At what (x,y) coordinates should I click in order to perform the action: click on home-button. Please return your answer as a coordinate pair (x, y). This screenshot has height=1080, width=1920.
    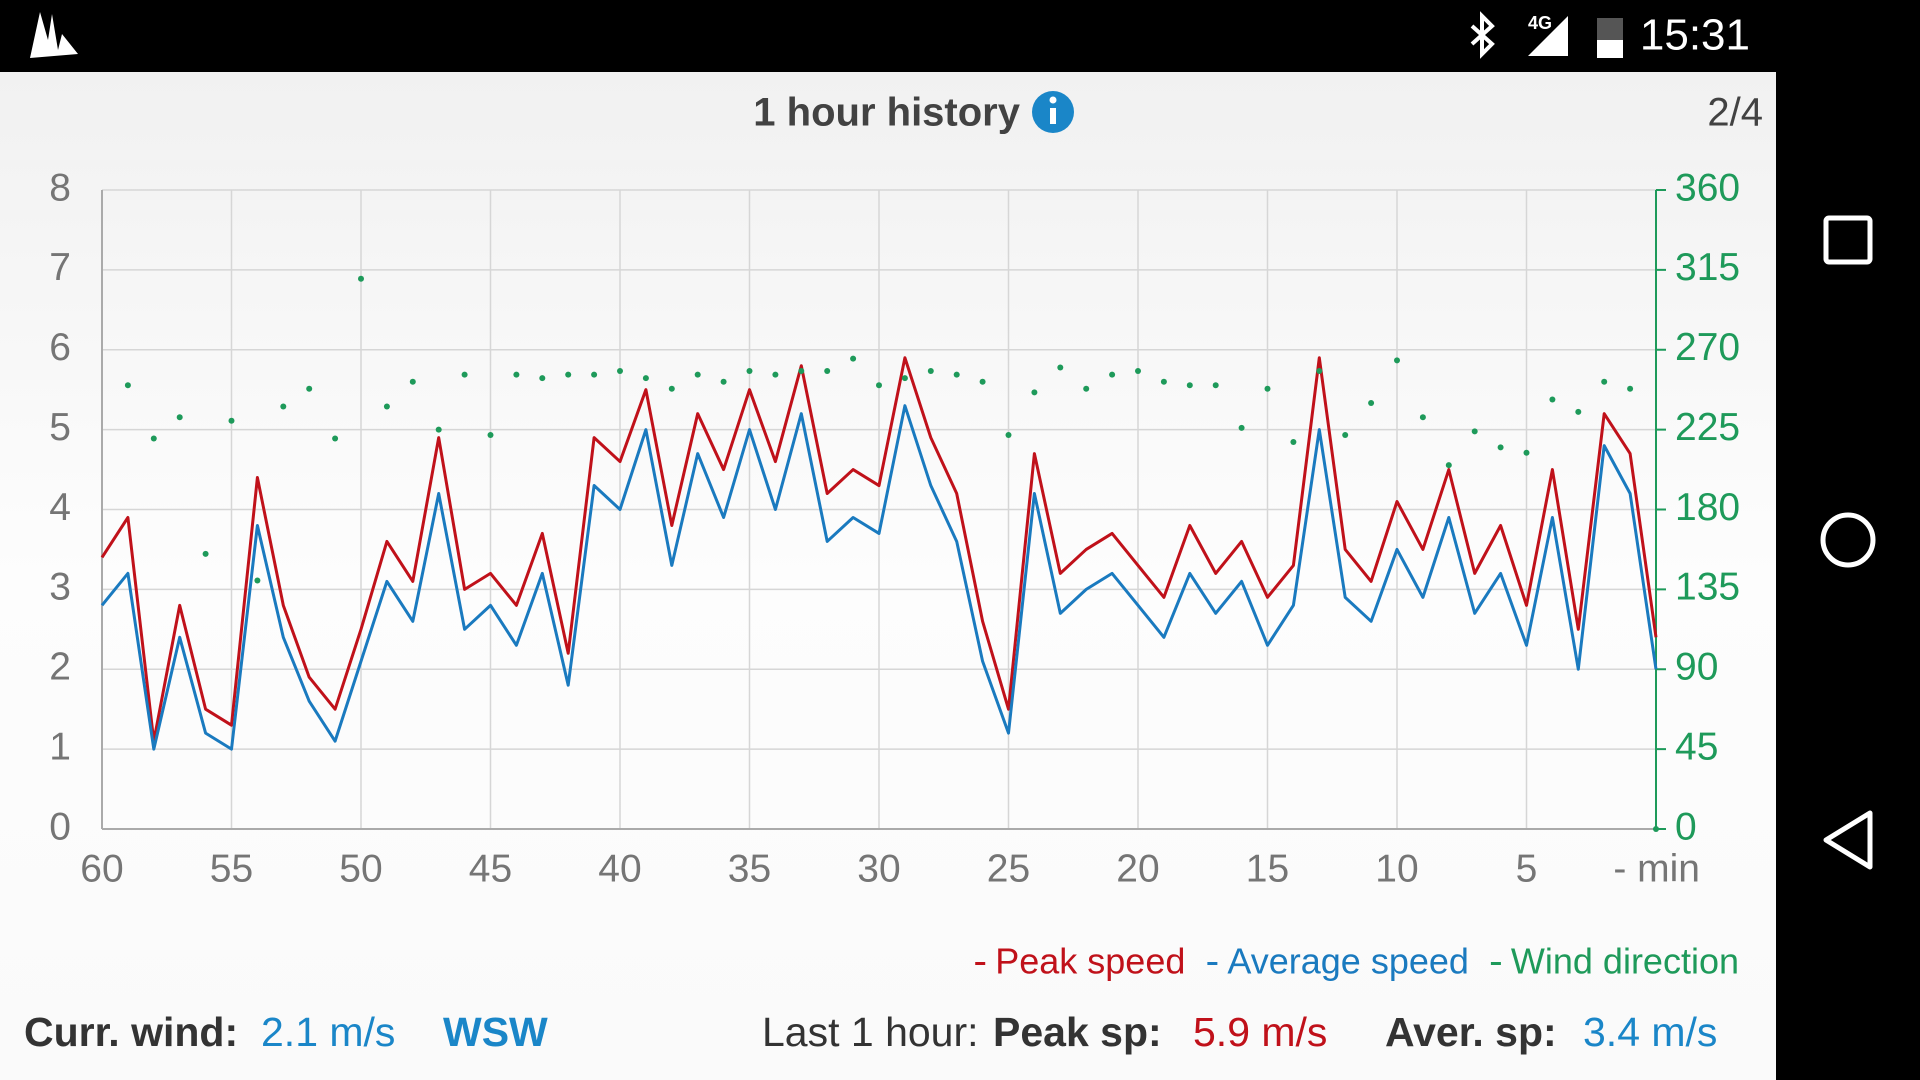
    Looking at the image, I should click on (1848, 540).